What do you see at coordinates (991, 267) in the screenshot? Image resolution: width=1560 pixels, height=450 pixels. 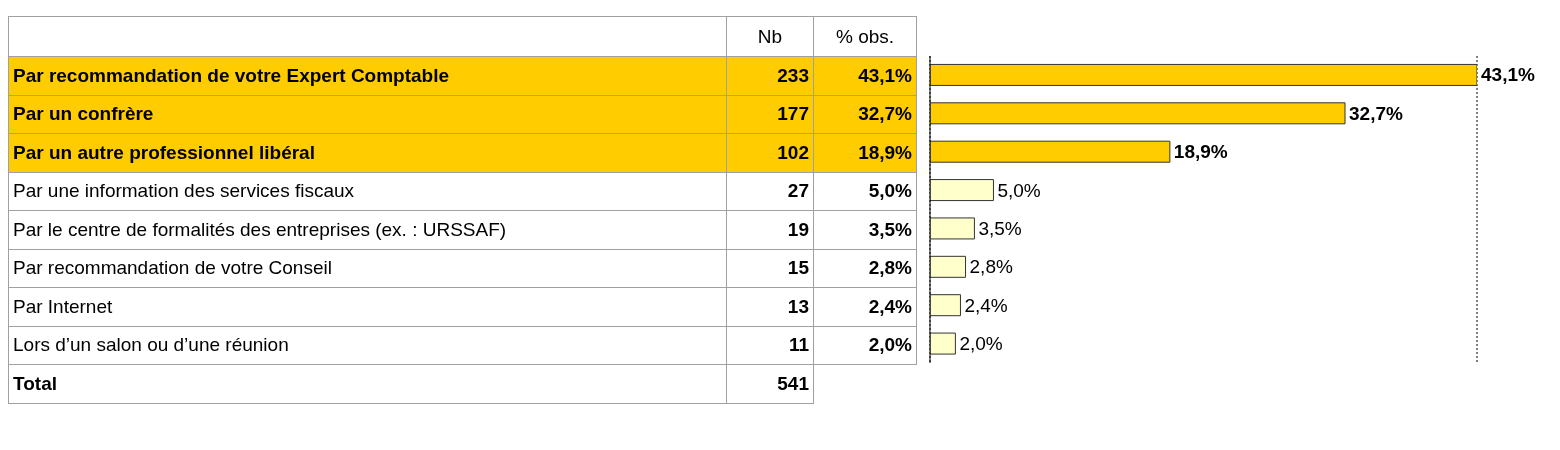 I see `text: 2,8%` at bounding box center [991, 267].